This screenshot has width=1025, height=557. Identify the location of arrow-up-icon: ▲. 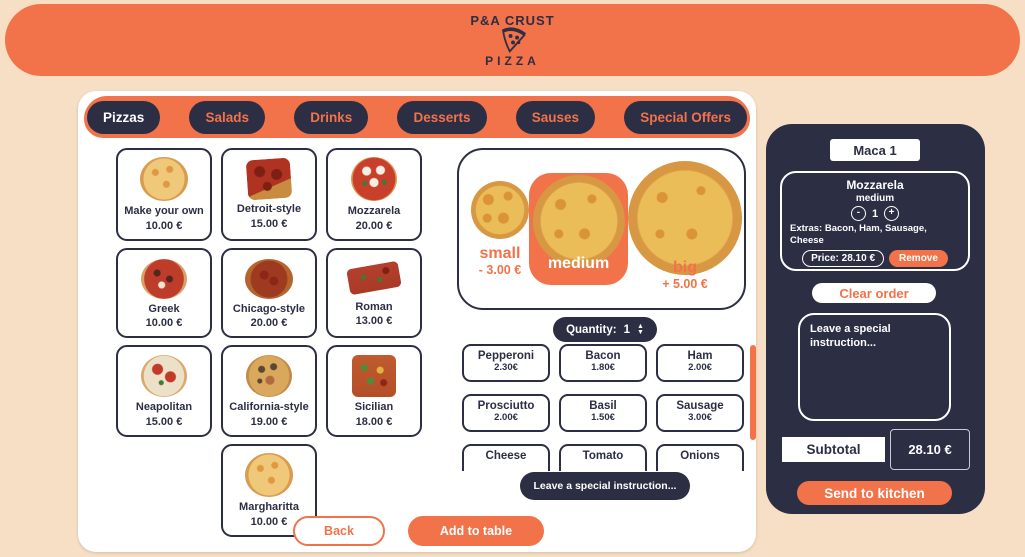
(640, 326).